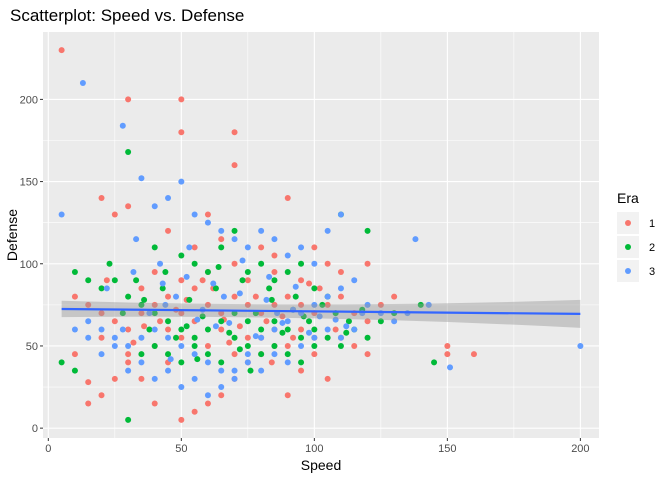  What do you see at coordinates (29, 100) in the screenshot?
I see `y-tick-label: 200` at bounding box center [29, 100].